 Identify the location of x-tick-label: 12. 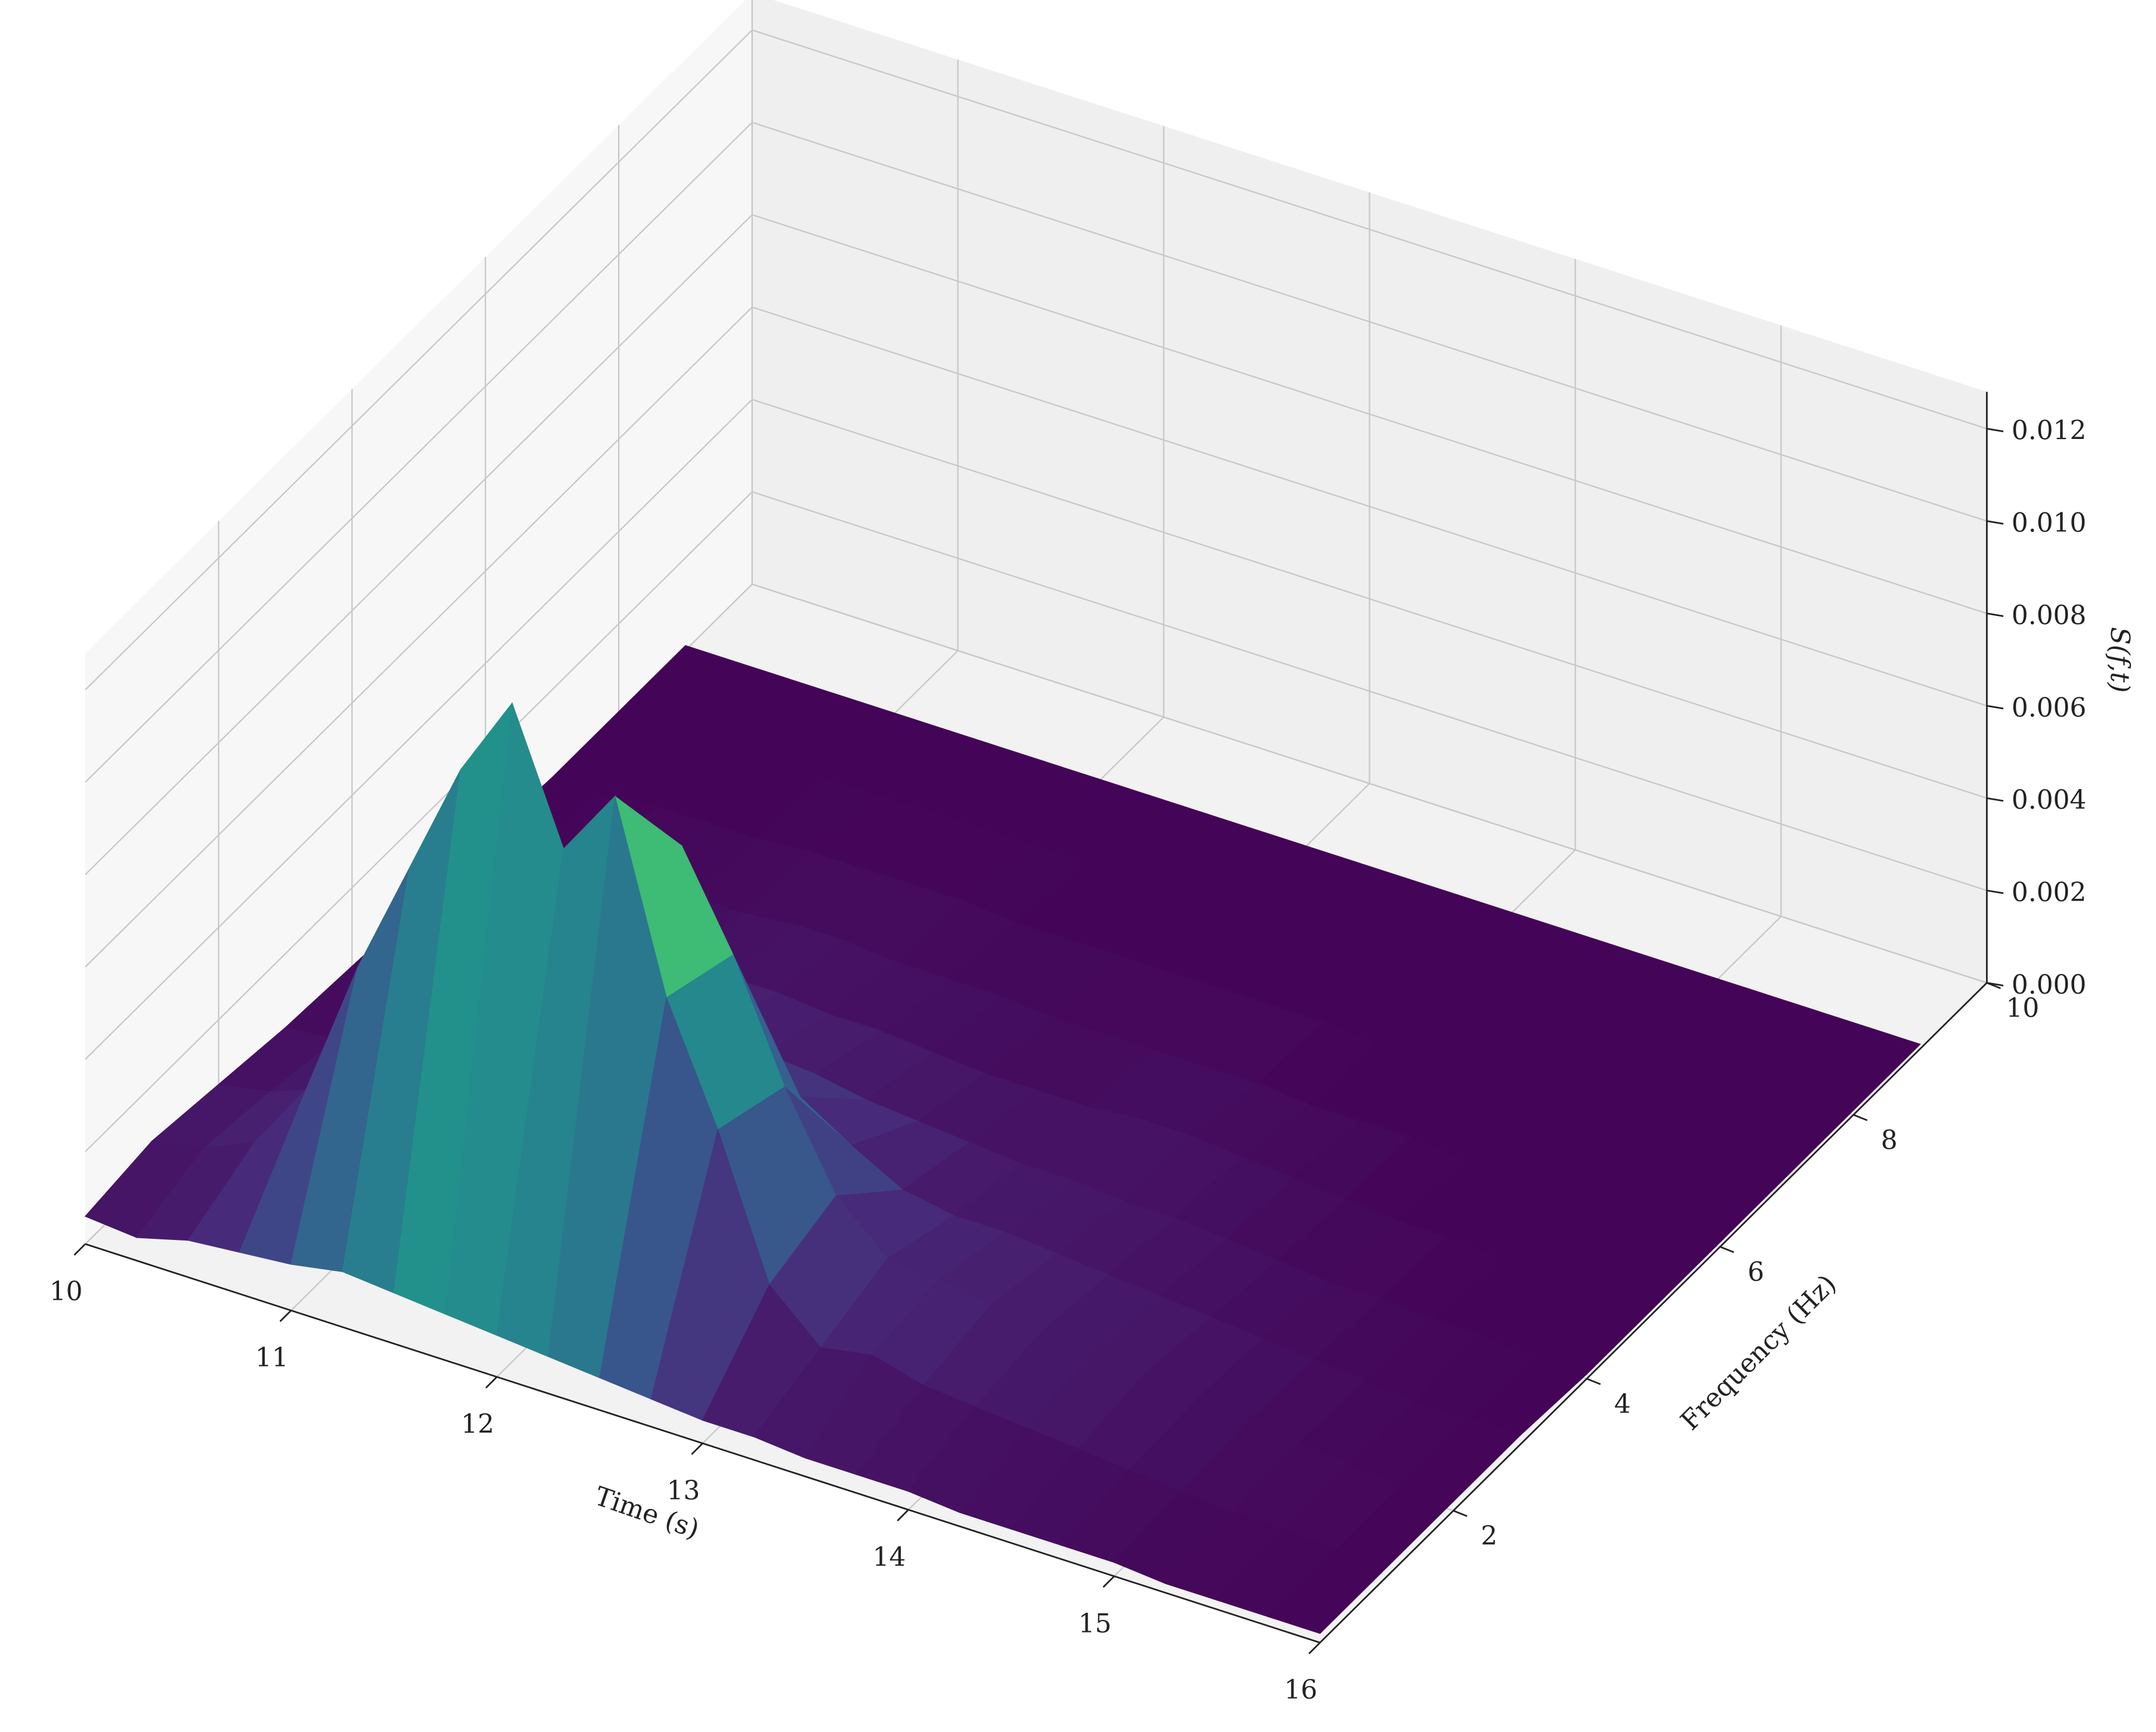
(478, 1424).